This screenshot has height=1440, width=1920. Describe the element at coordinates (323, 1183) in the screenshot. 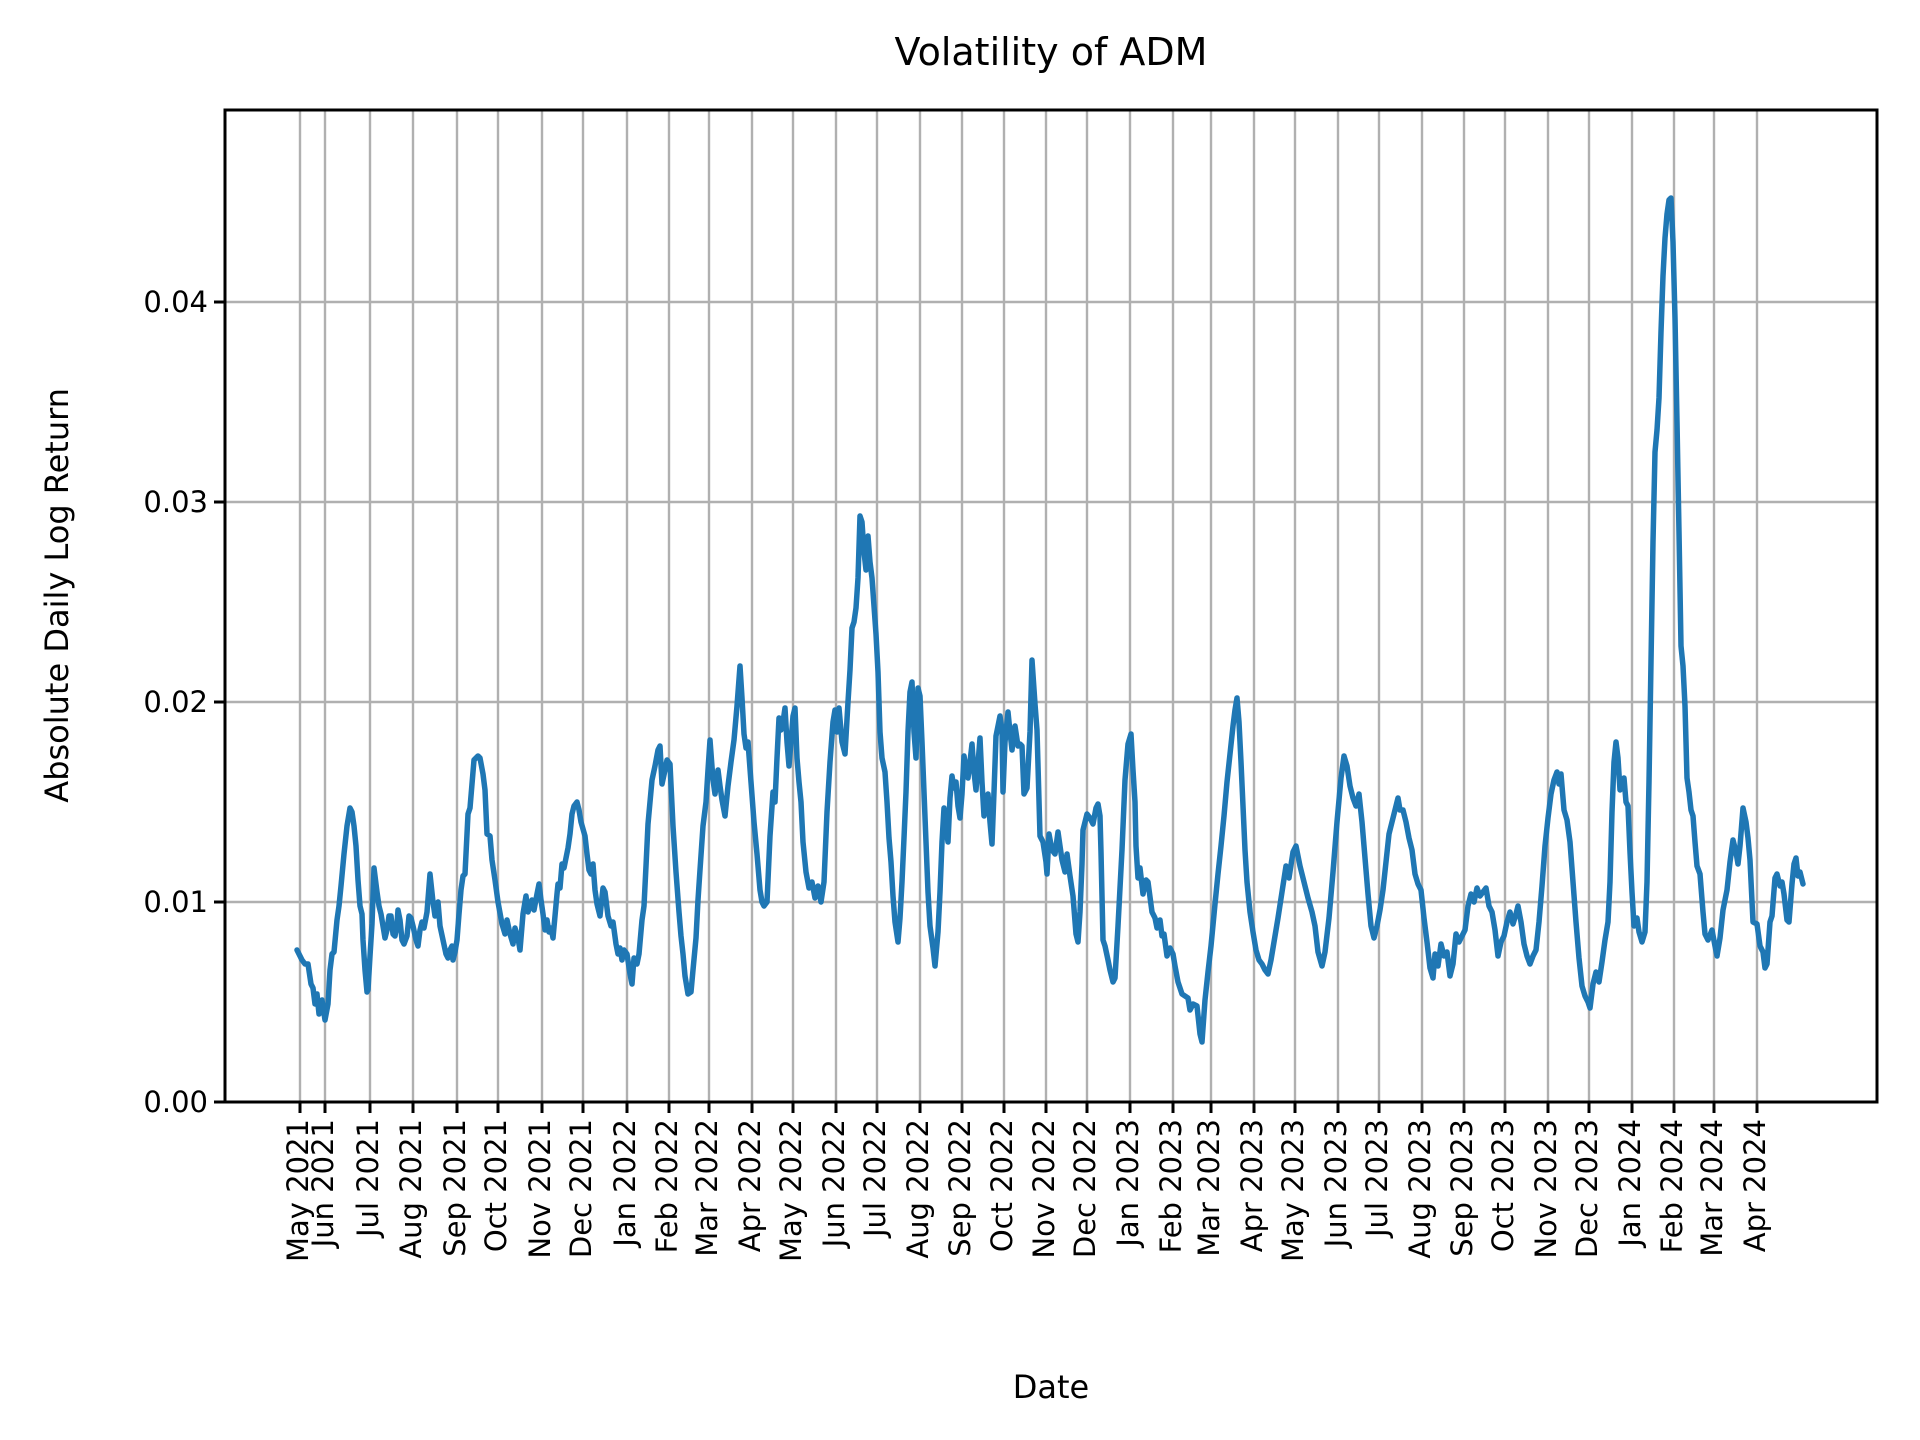

I see `x-tick-label: Jun 2021` at that location.